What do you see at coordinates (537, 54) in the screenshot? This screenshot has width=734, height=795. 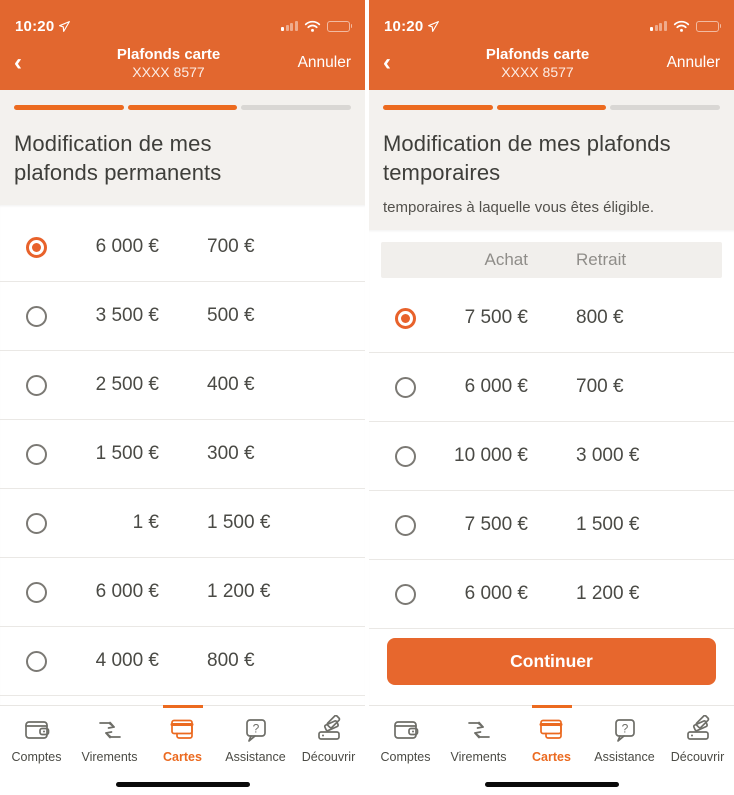 I see `nav-title: Plafonds carte` at bounding box center [537, 54].